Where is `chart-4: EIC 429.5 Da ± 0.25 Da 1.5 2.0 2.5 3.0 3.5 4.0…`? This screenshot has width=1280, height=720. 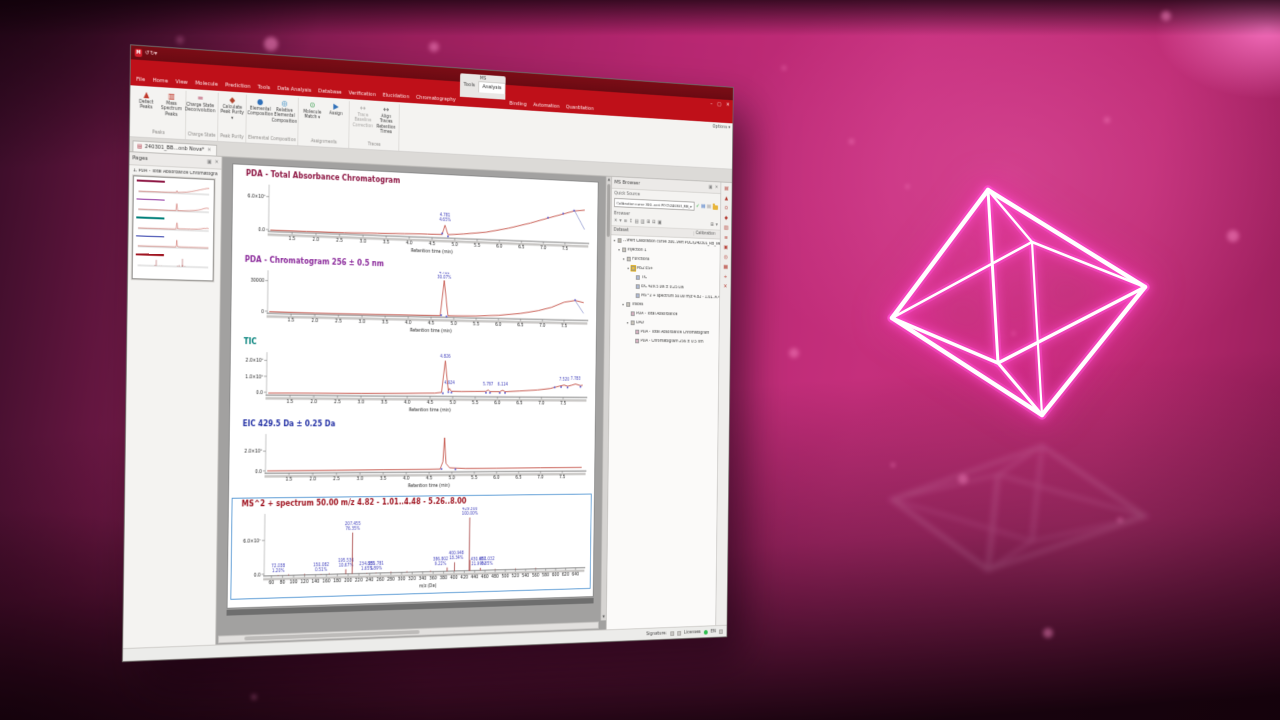
chart-4: EIC 429.5 Da ± 0.25 Da 1.5 2.0 2.5 3.0 3.5 4.0… is located at coordinates (412, 456).